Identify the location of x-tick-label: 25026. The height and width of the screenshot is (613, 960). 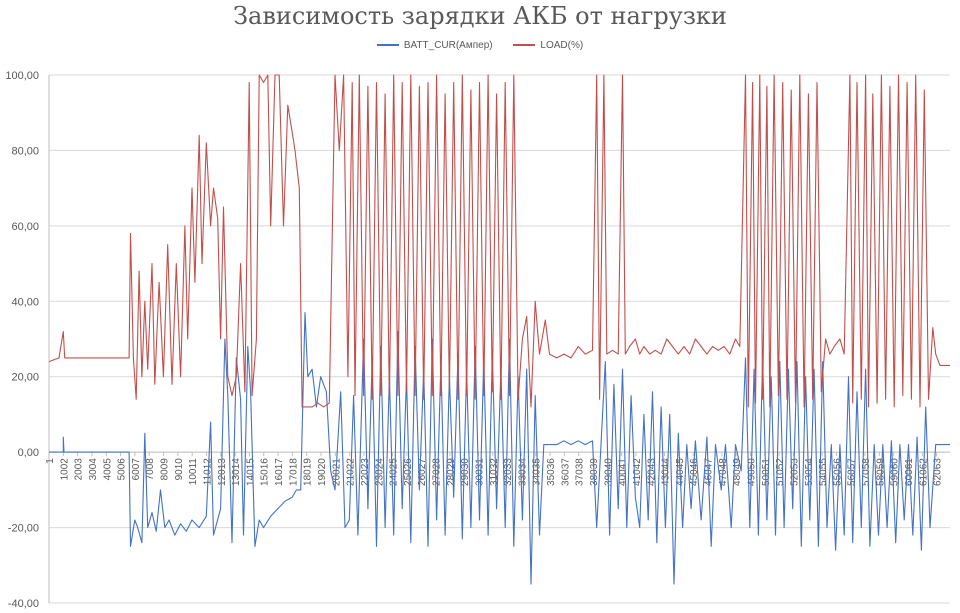
(408, 472).